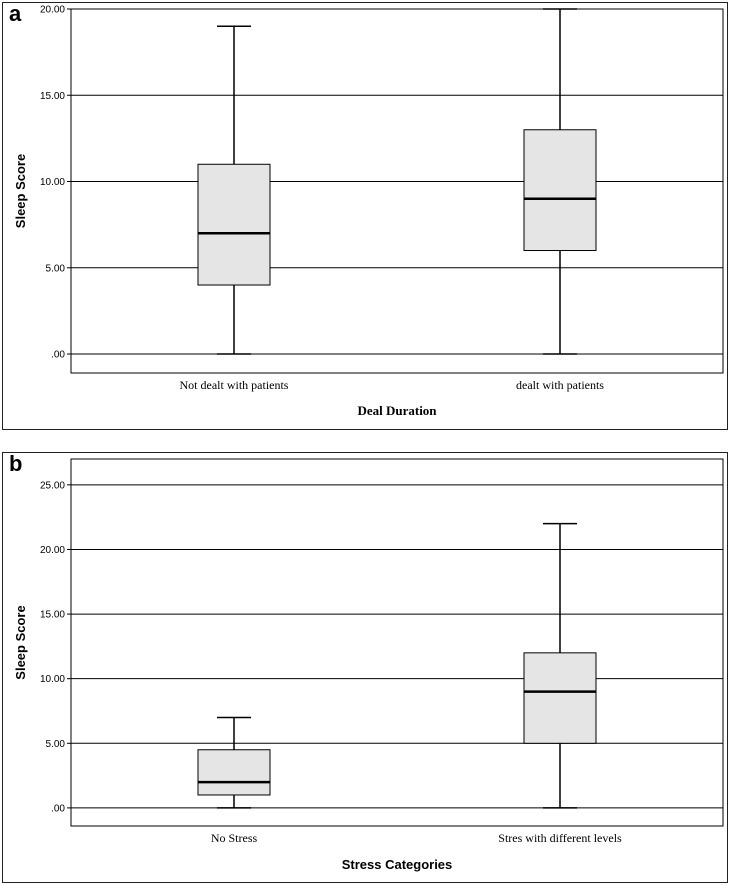 The width and height of the screenshot is (731, 885). Describe the element at coordinates (397, 864) in the screenshot. I see `x-axis-title: Stress Categories` at that location.